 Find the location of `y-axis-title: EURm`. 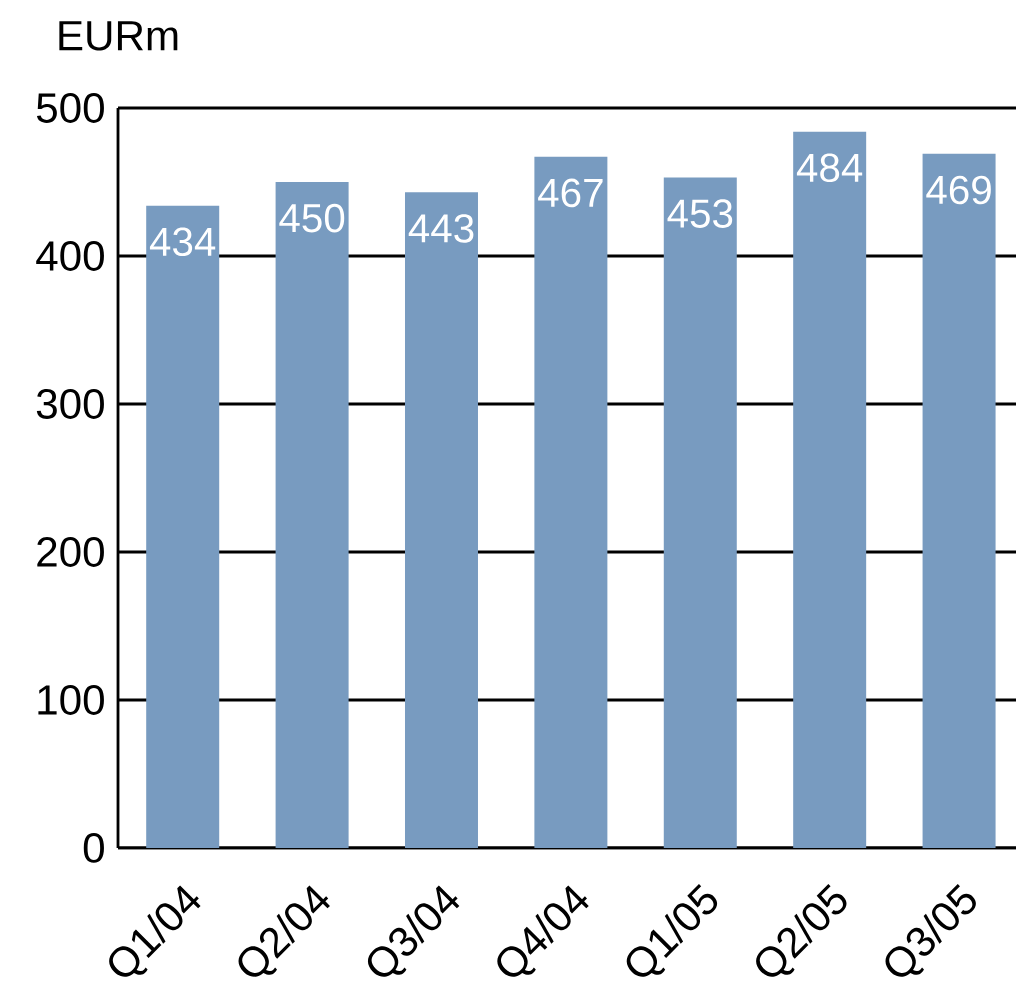

y-axis-title: EURm is located at coordinates (118, 36).